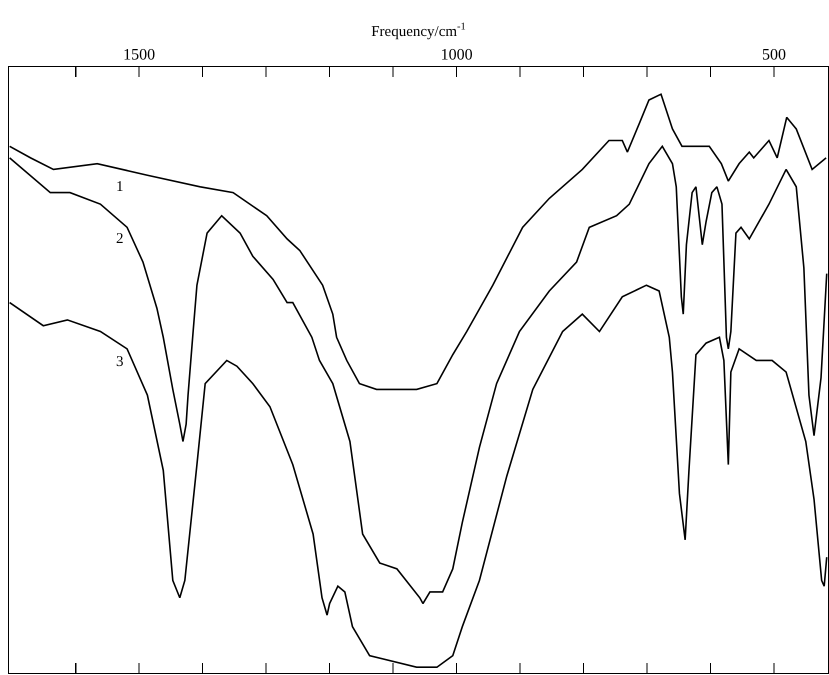 The height and width of the screenshot is (675, 829). What do you see at coordinates (139, 55) in the screenshot?
I see `x-tick-label: 1500` at bounding box center [139, 55].